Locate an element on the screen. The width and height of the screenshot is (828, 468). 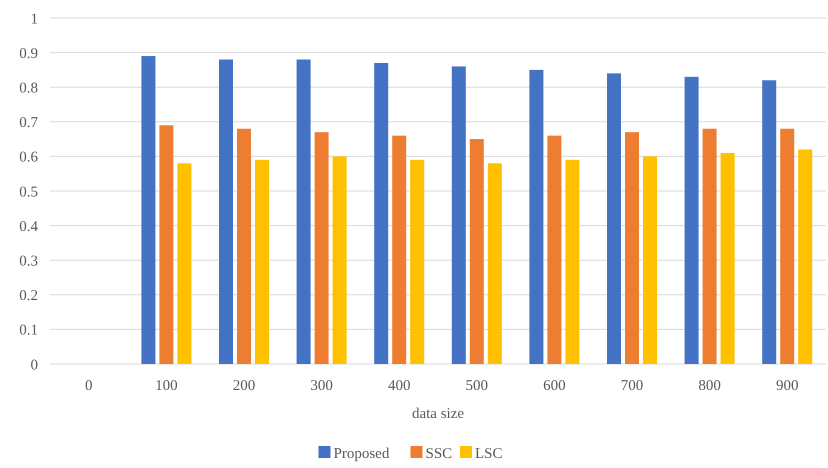
y-tick-label: 0.1 is located at coordinates (28, 330).